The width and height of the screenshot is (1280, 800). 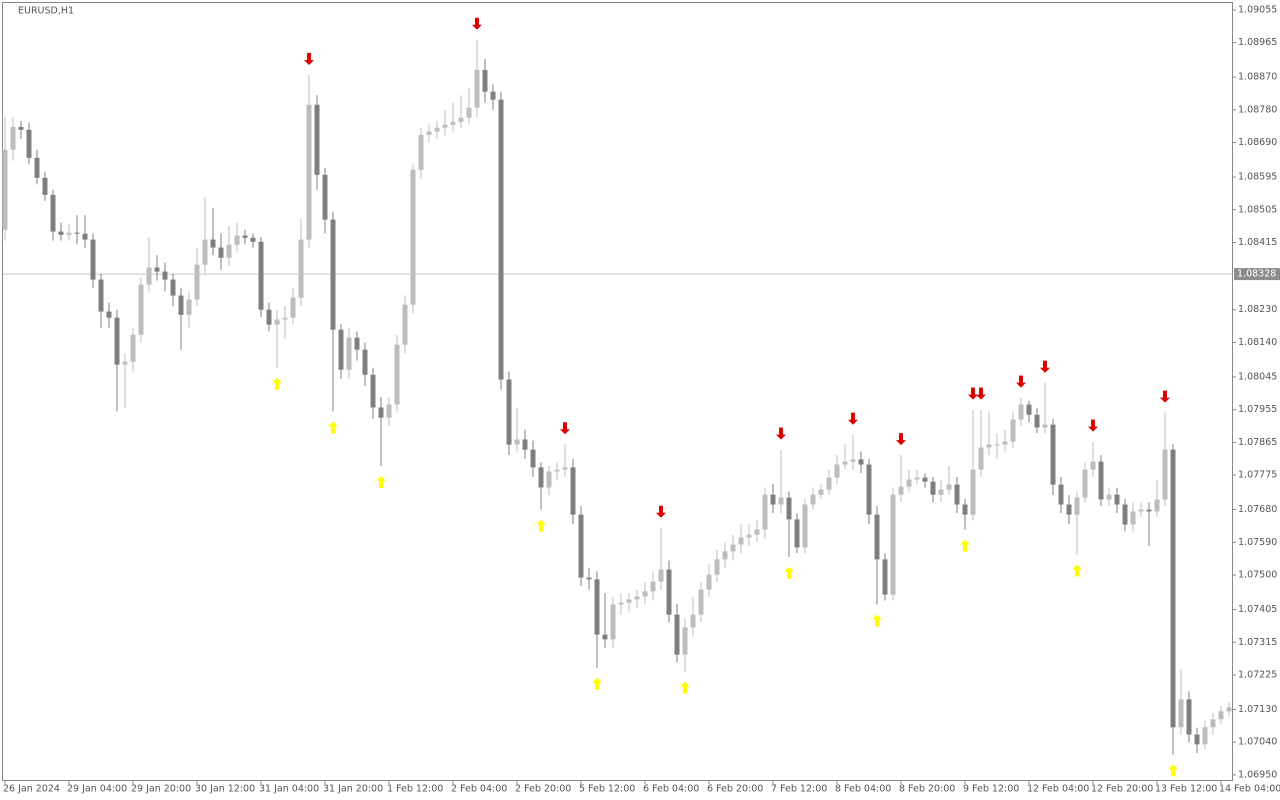 What do you see at coordinates (289, 789) in the screenshot?
I see `x-tick-label: 31 Jan 04:00` at bounding box center [289, 789].